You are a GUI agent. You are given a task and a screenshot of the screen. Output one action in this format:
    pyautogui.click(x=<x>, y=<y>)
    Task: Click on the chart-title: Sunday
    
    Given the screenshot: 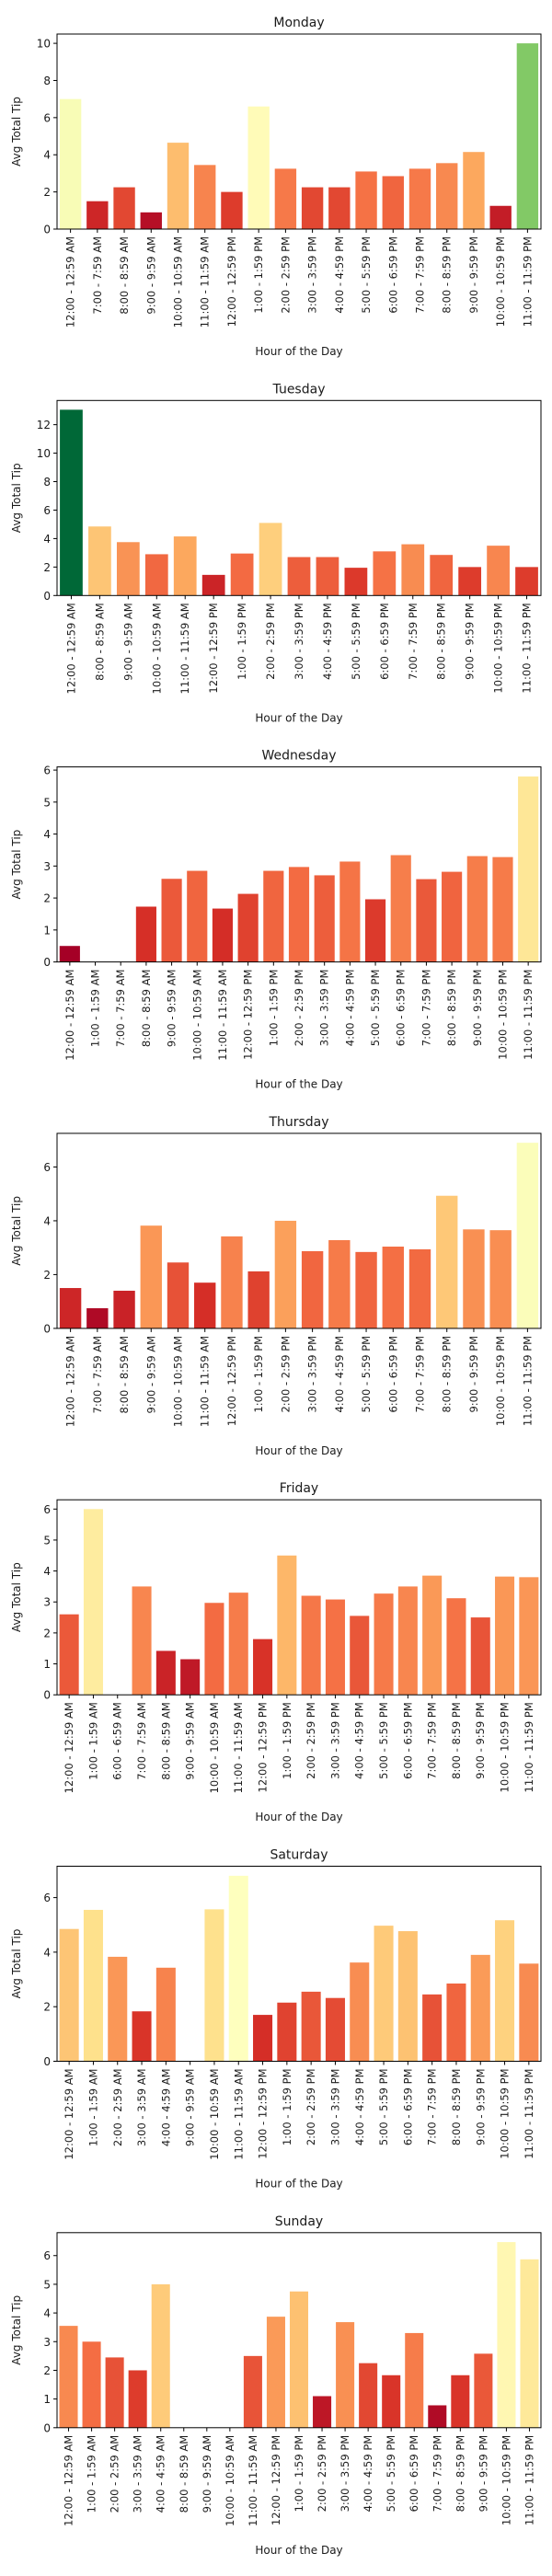 What is the action you would take?
    pyautogui.click(x=299, y=2221)
    